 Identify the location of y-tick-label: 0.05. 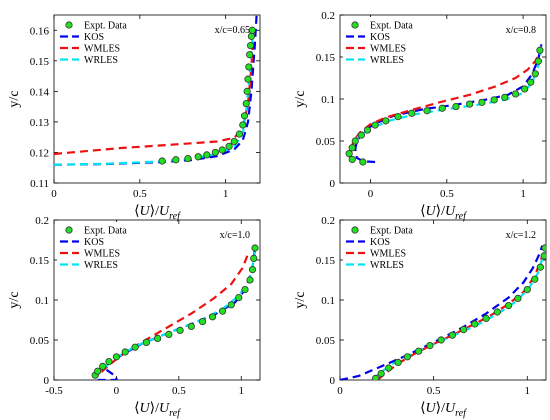
(326, 341).